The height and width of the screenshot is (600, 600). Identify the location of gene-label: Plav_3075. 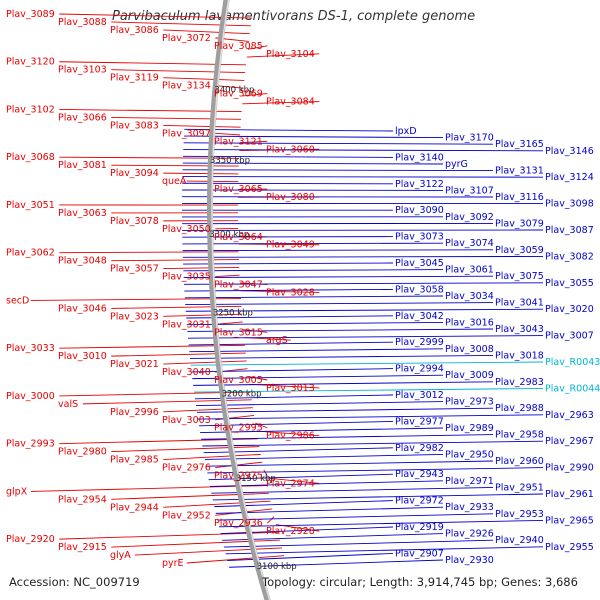
(519, 276).